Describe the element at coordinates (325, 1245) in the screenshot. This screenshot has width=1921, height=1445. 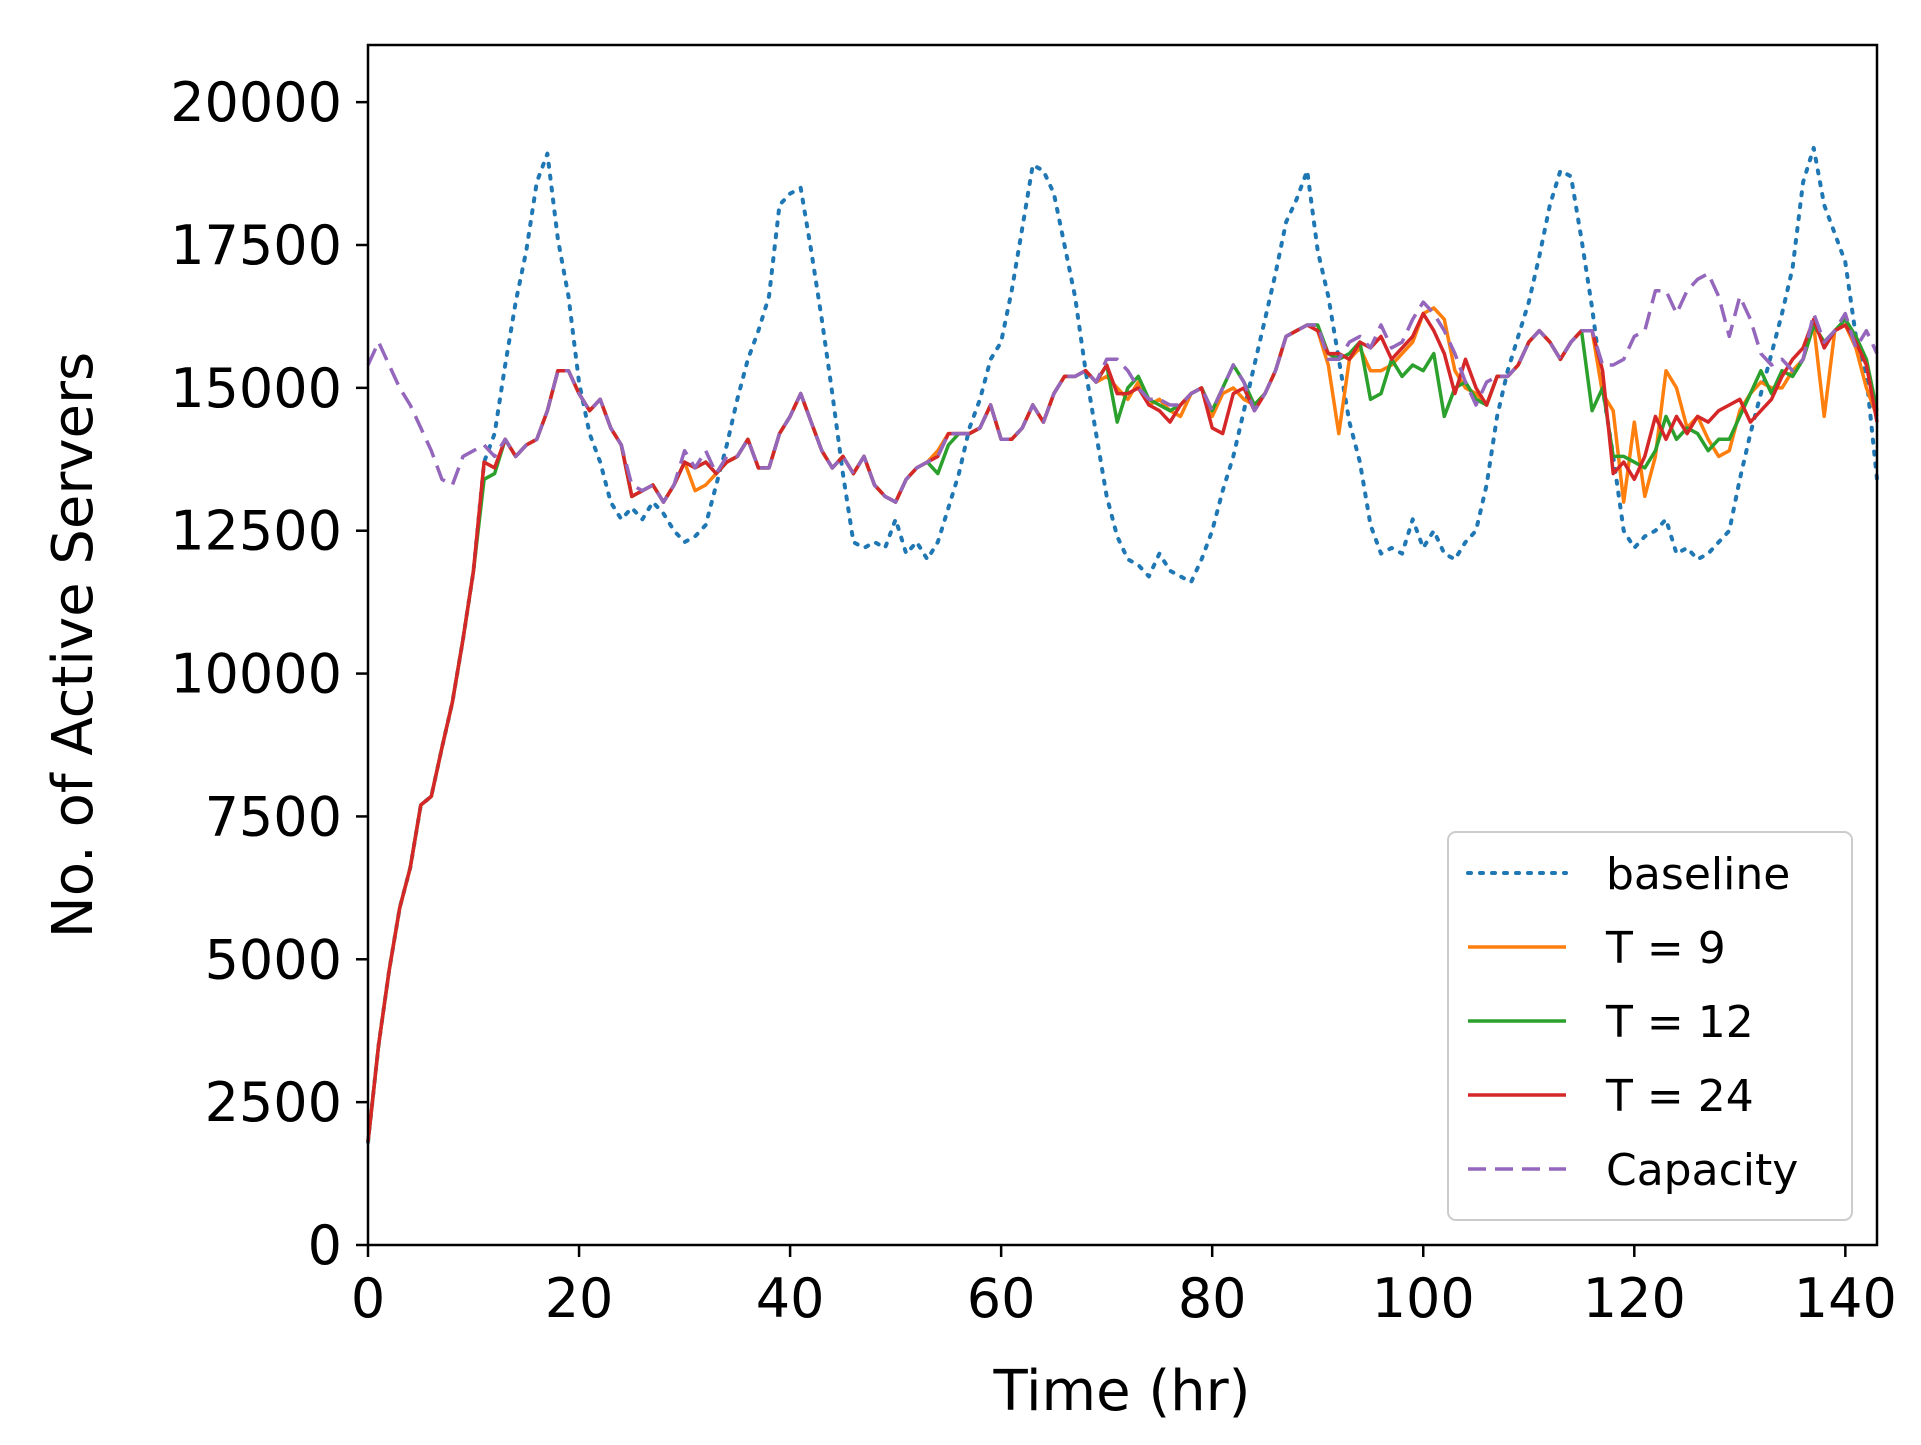
I see `y-tick-label: 0` at that location.